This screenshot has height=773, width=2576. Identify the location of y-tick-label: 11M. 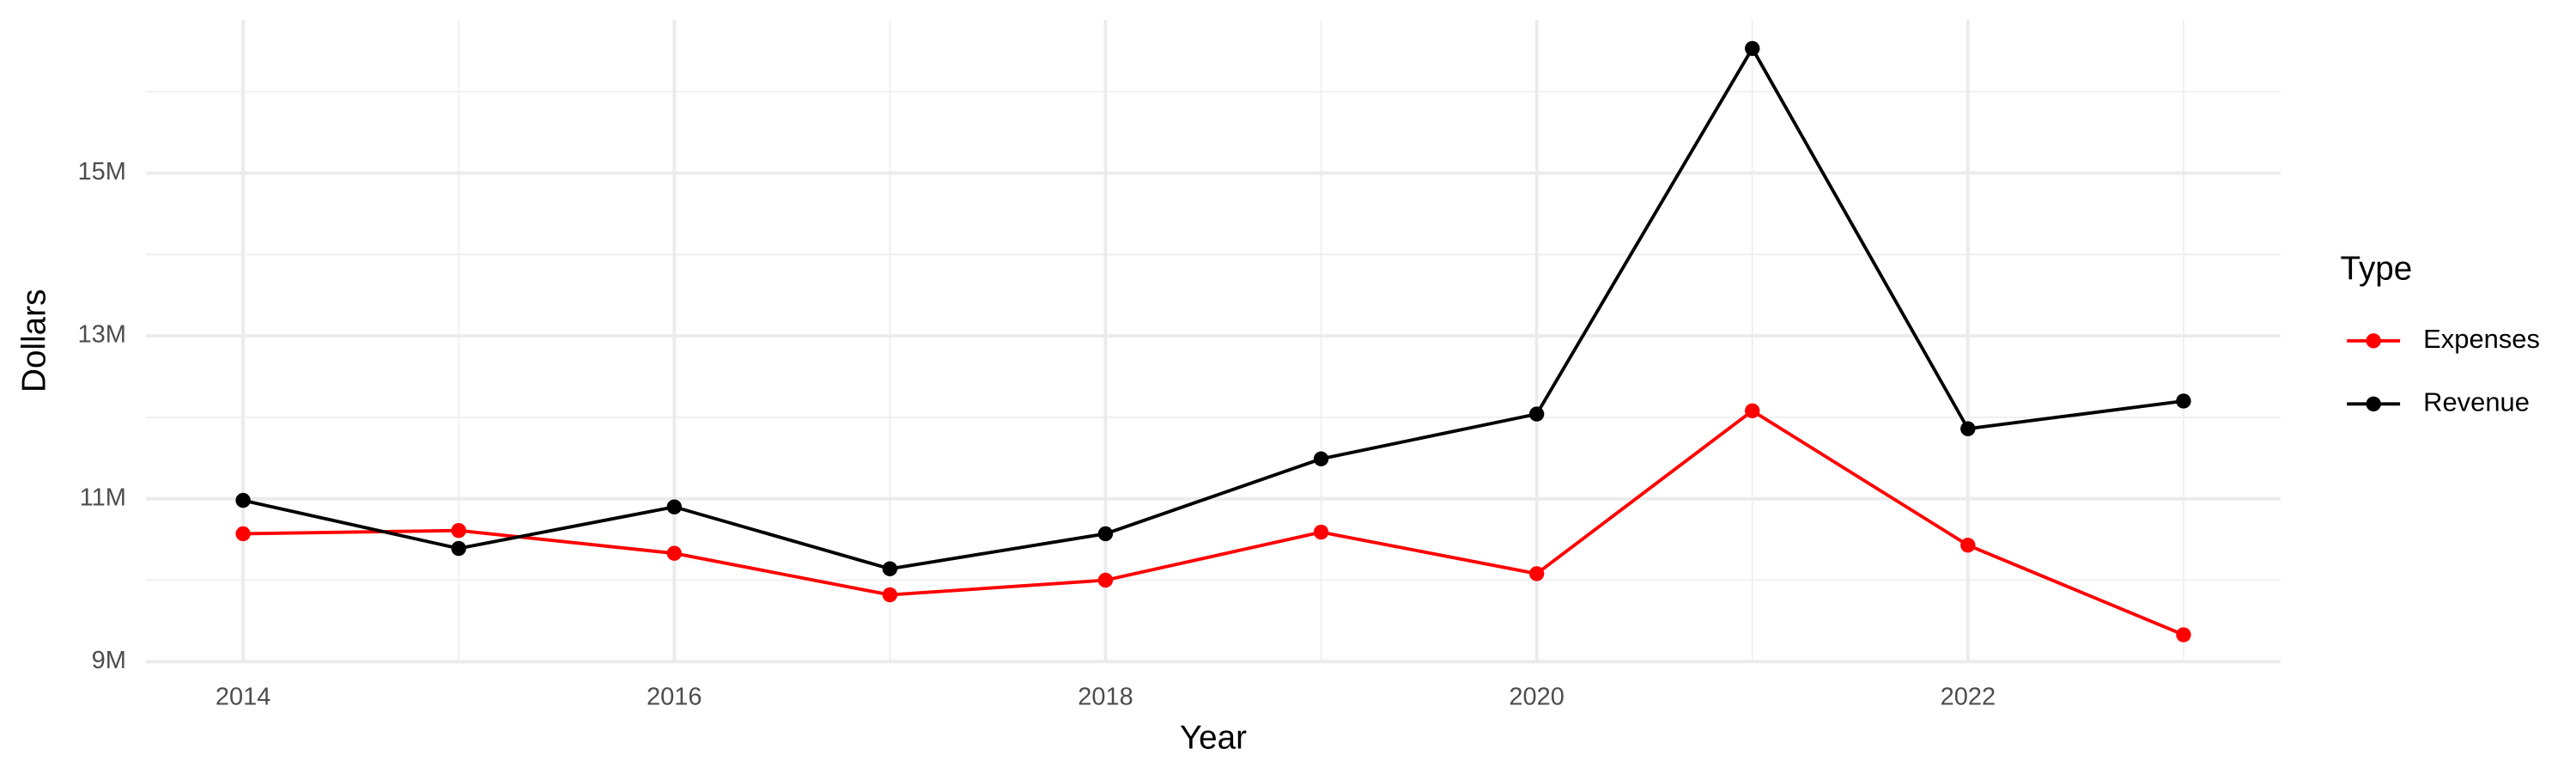
(103, 497).